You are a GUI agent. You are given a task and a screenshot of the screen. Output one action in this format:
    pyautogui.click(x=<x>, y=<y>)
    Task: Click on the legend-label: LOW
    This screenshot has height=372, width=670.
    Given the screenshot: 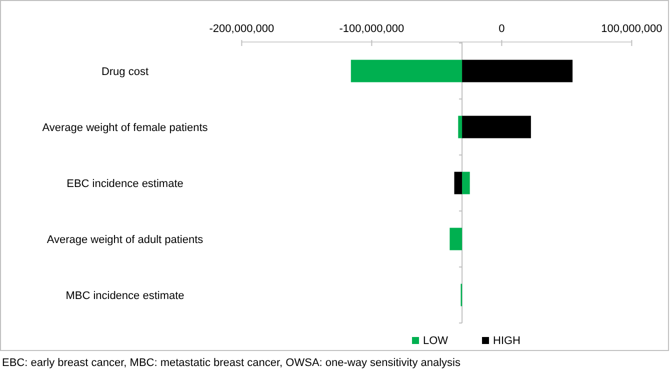 What is the action you would take?
    pyautogui.click(x=436, y=341)
    